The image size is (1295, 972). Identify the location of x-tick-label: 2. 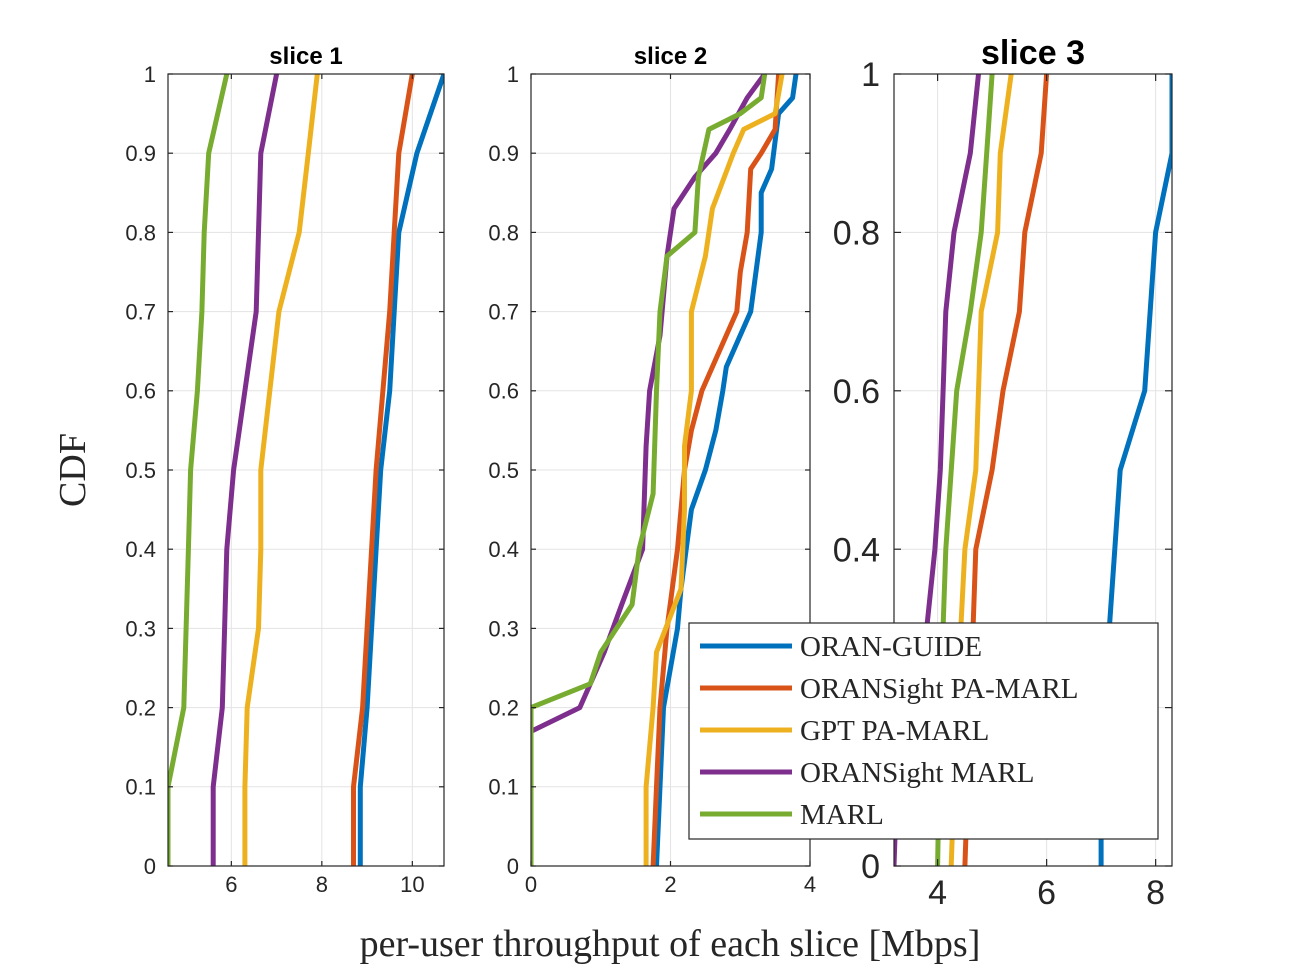
(670, 884).